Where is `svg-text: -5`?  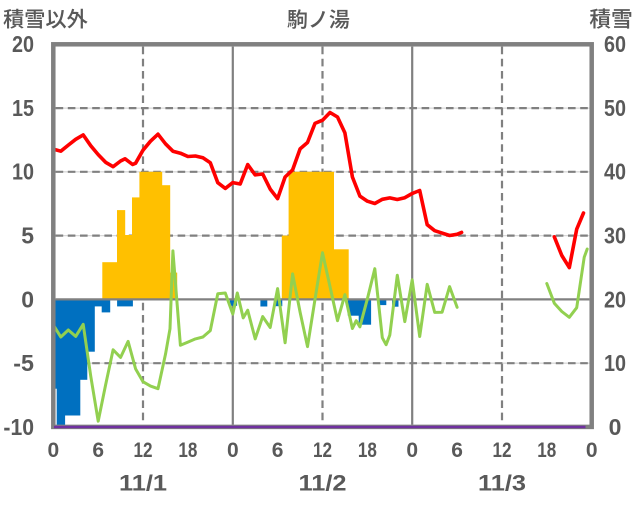
svg-text: -5 is located at coordinates (23, 363).